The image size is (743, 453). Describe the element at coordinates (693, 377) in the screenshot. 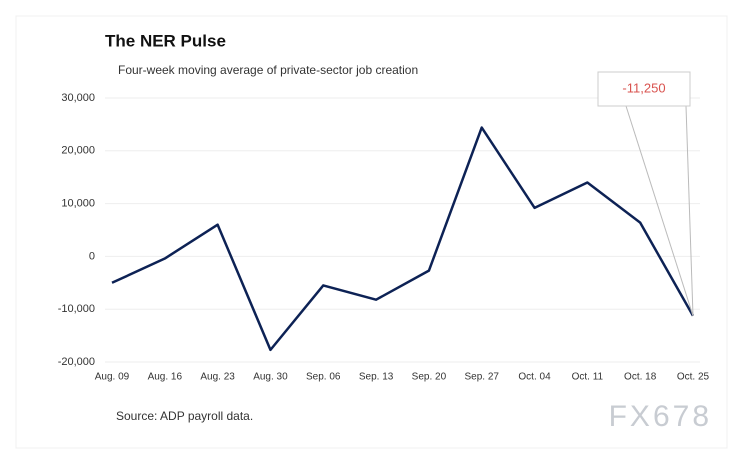

I see `x-tick-label: Oct. 25` at that location.